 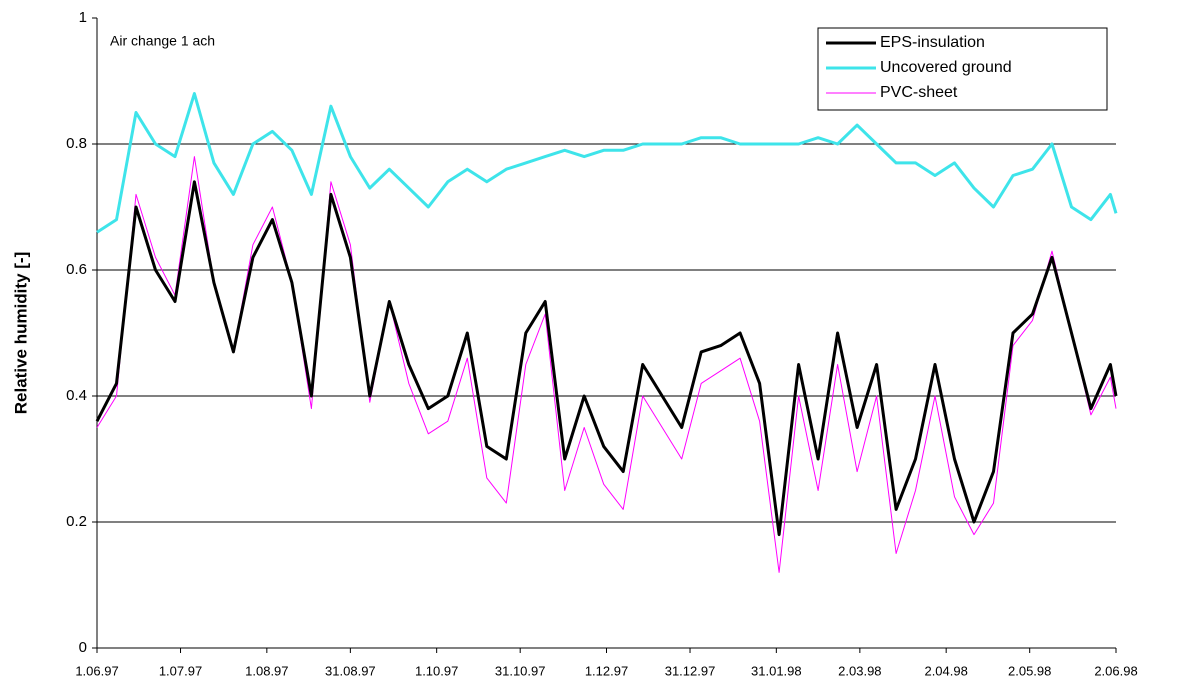 What do you see at coordinates (76, 143) in the screenshot?
I see `y-tick-label: 0.8` at bounding box center [76, 143].